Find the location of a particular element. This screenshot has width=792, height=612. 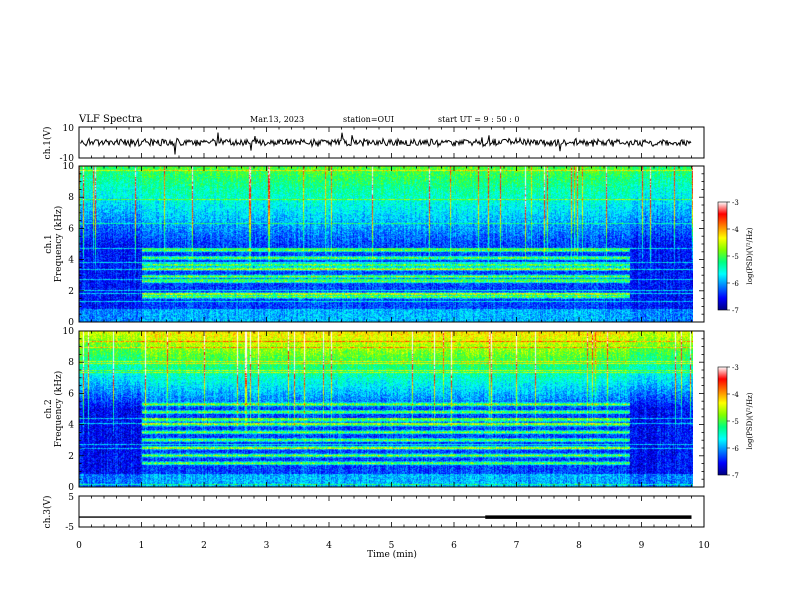

ch2-ylabel-frequency: Frequency (kHz) is located at coordinates (58, 409).